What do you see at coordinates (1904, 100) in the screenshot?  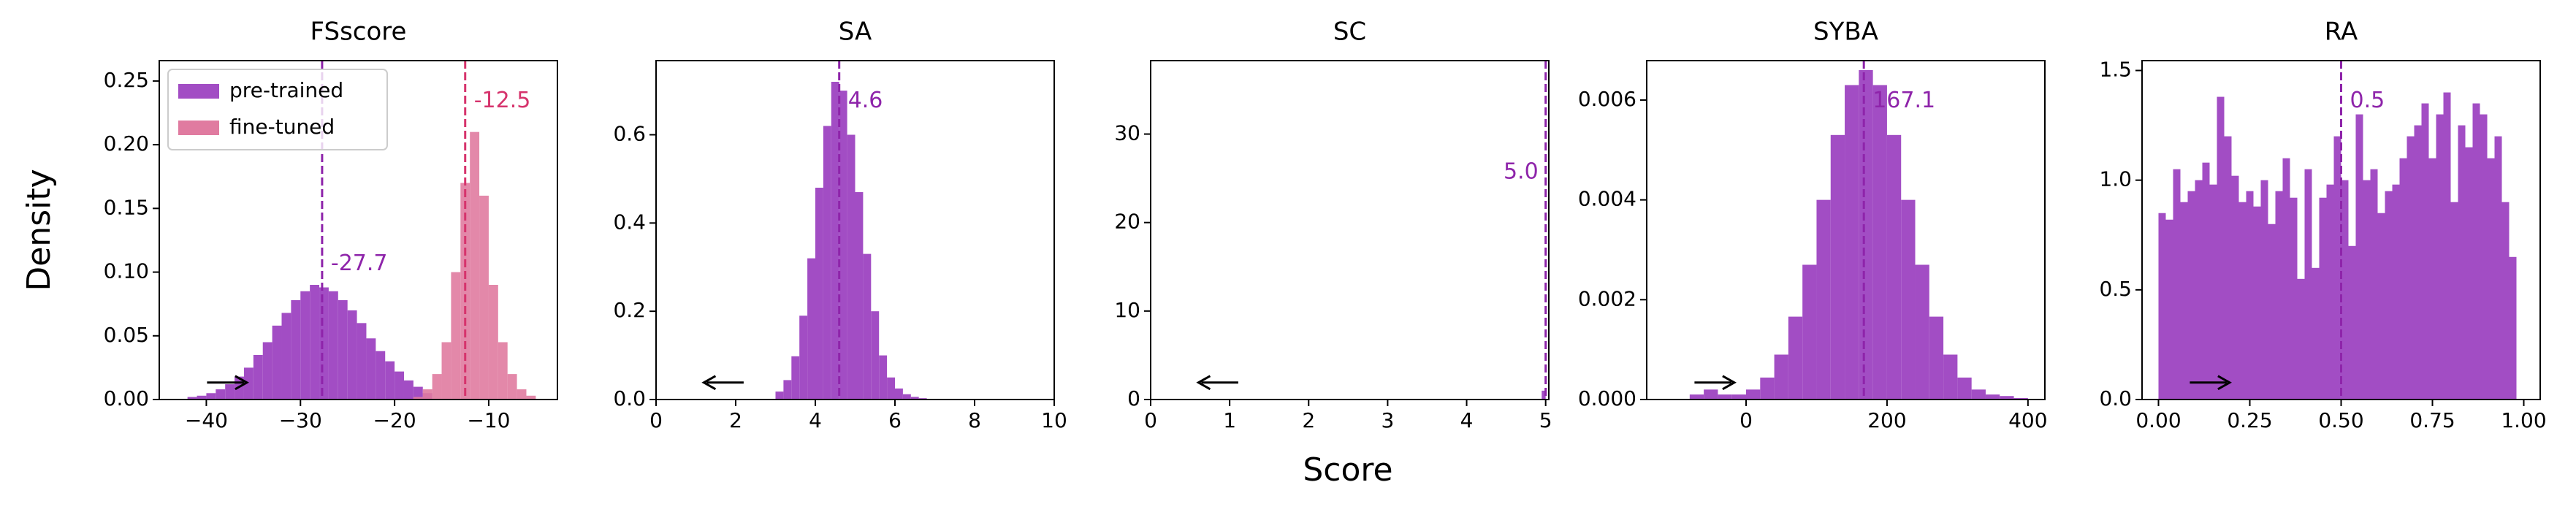 I see `reference-label: 167.1` at bounding box center [1904, 100].